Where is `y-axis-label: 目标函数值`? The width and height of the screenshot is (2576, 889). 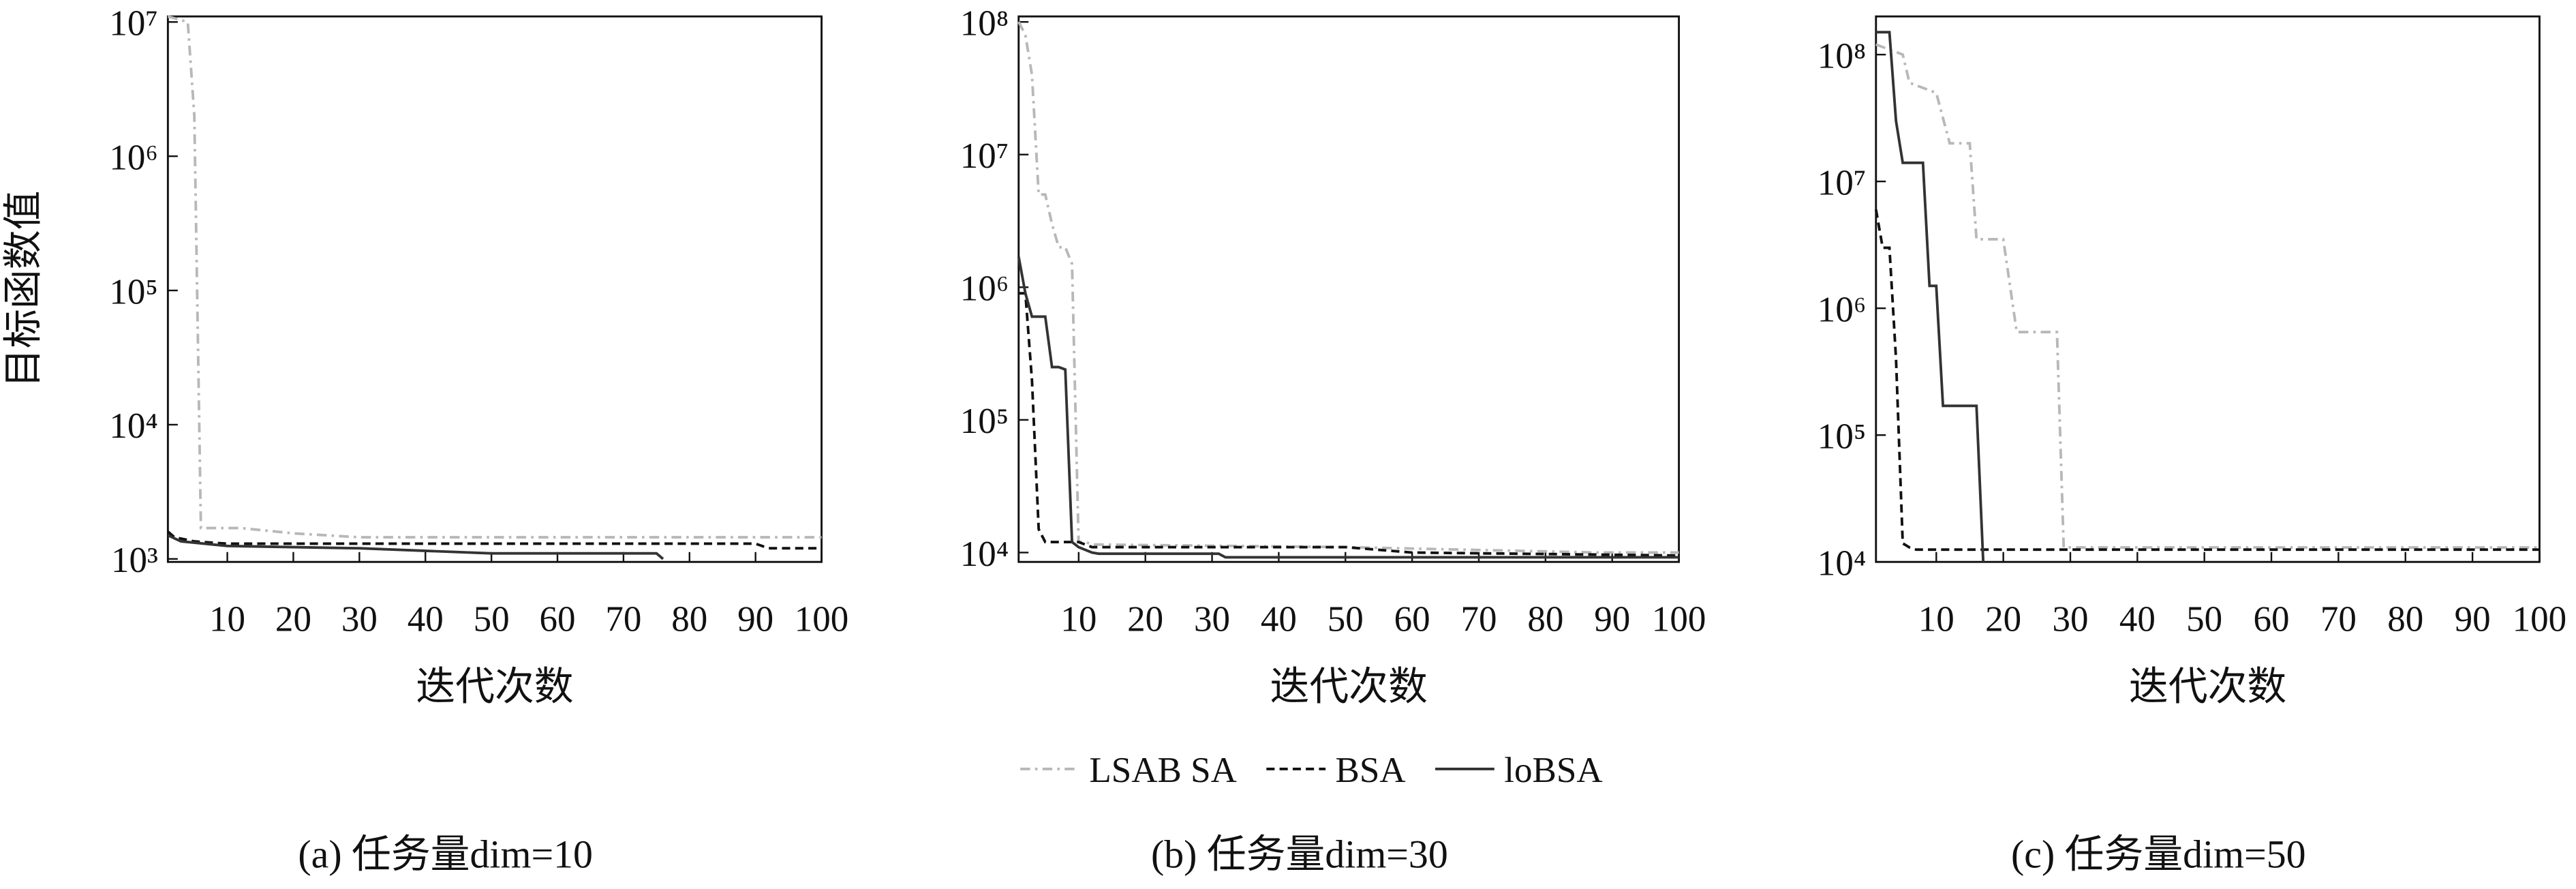 y-axis-label: 目标函数值 is located at coordinates (23, 289).